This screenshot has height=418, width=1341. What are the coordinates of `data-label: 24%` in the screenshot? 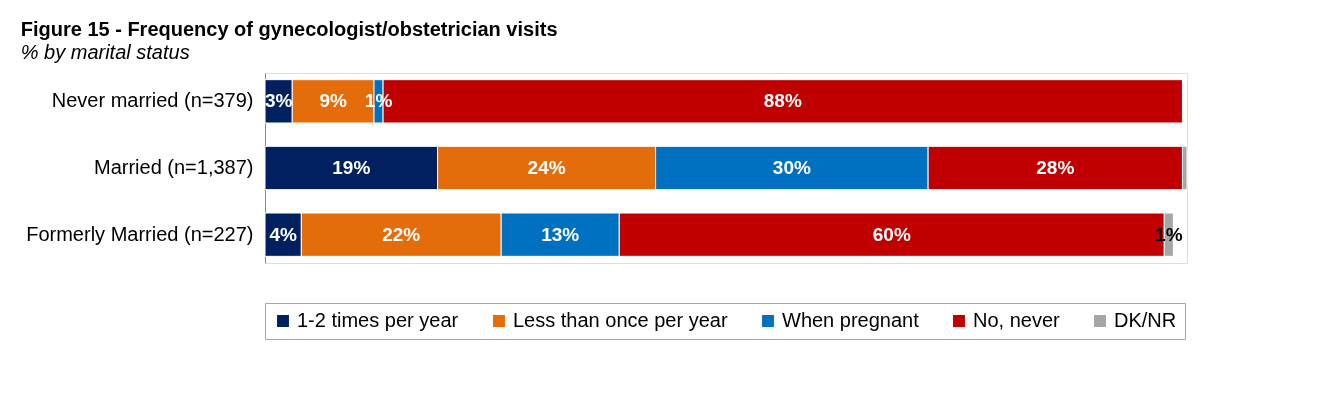 It's located at (546, 167).